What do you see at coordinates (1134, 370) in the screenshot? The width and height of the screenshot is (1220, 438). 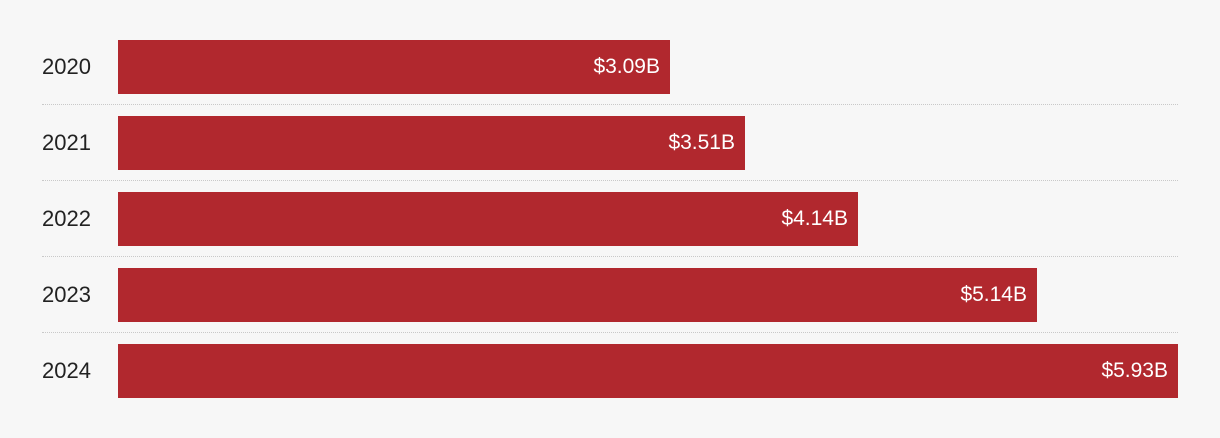 I see `bar-value-label: $5.93B` at bounding box center [1134, 370].